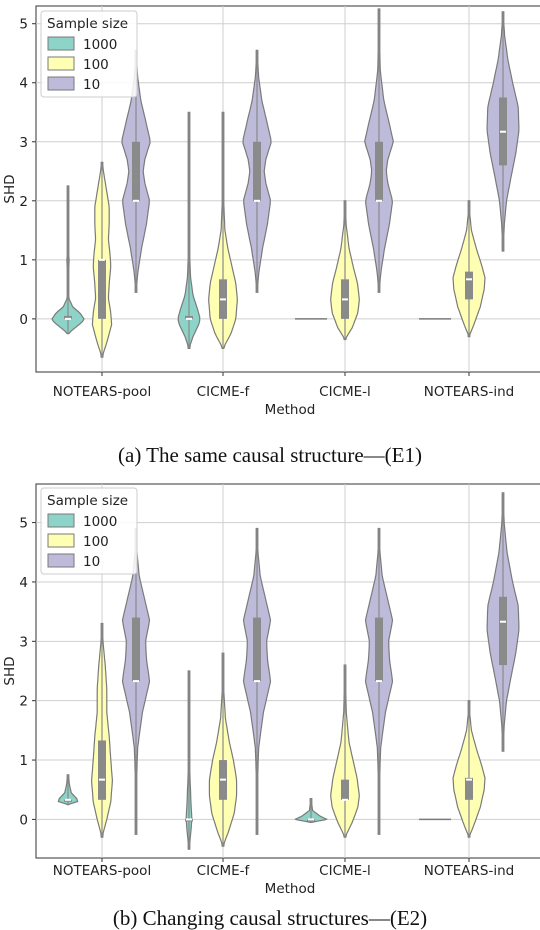  What do you see at coordinates (10, 670) in the screenshot?
I see `y-axis-label-b: SHD` at bounding box center [10, 670].